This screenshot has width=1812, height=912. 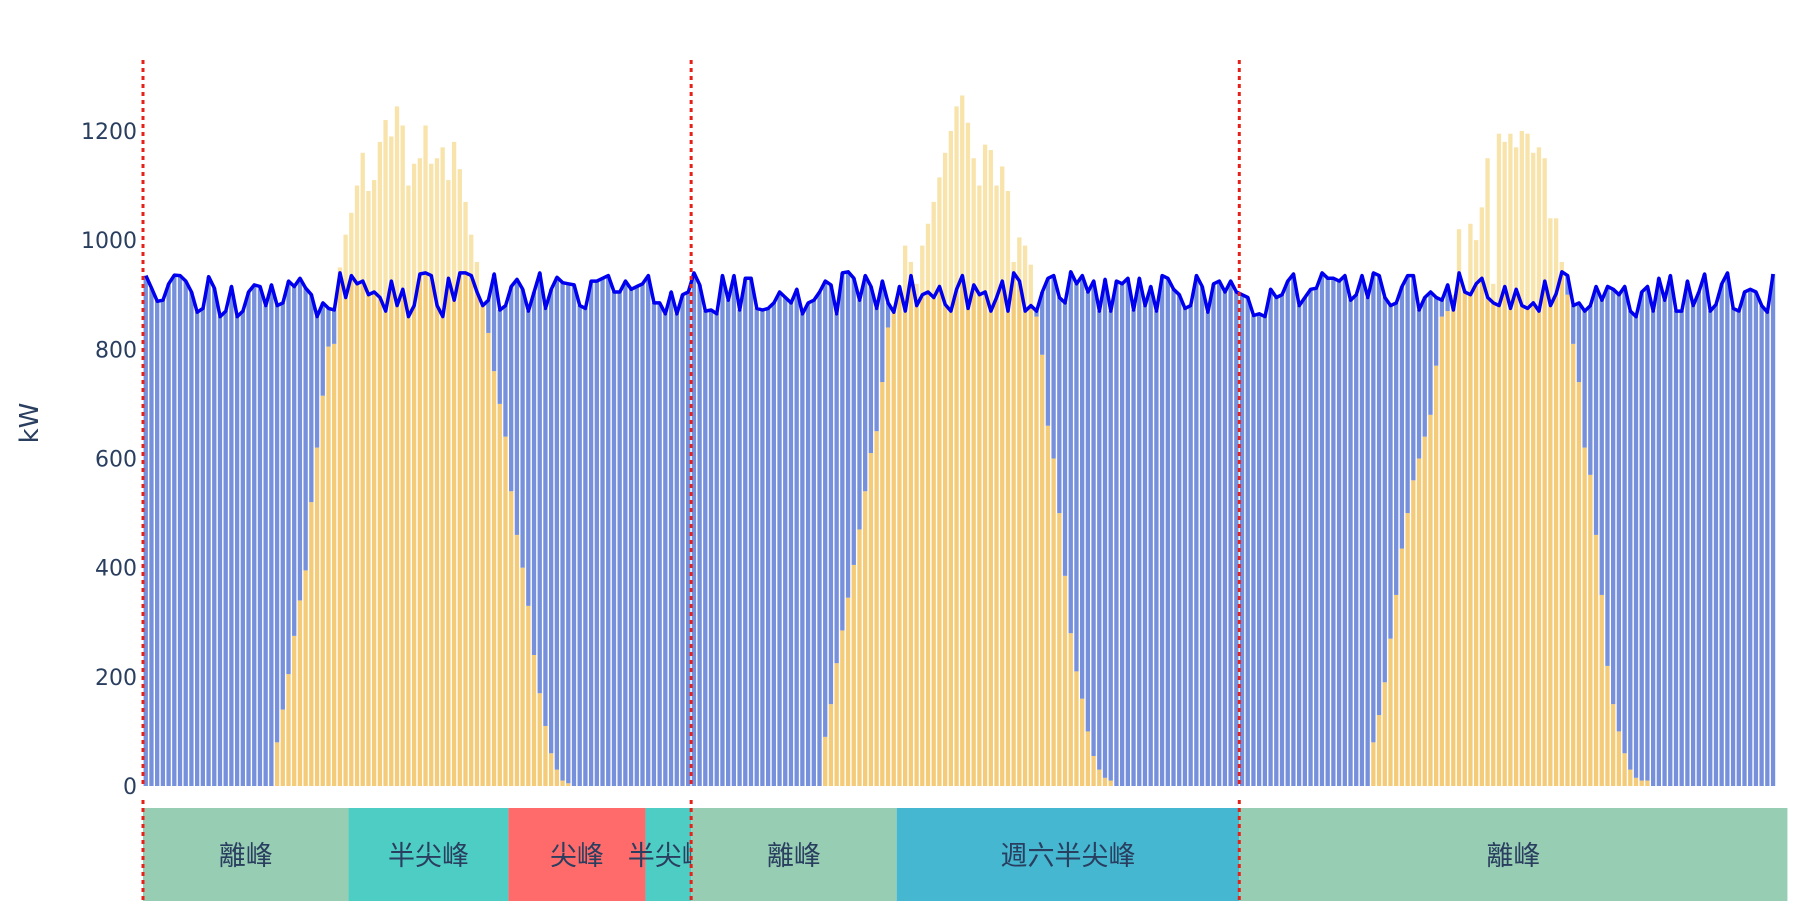 I want to click on load-line, so click(x=959, y=294).